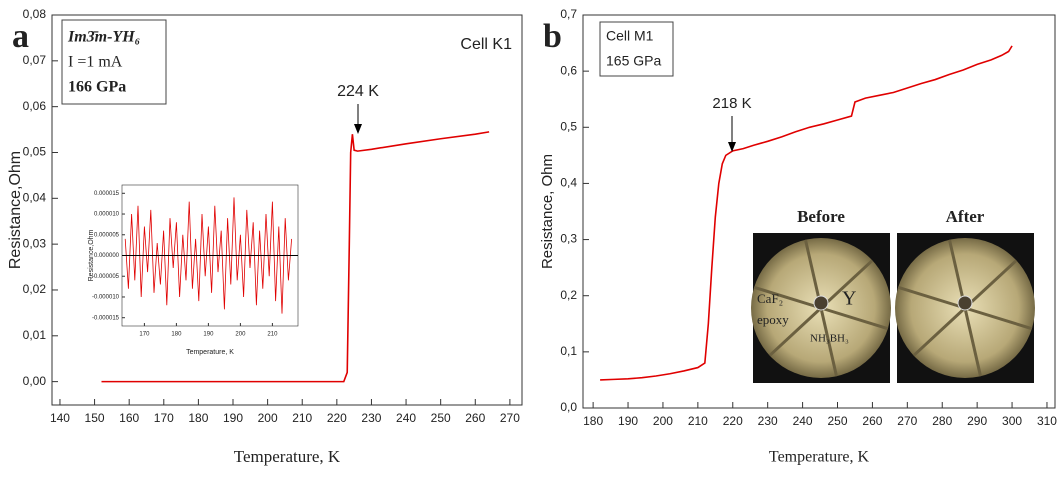 This screenshot has width=1064, height=477. Describe the element at coordinates (829, 339) in the screenshot. I see `photo-annotation: NH₃BH₃` at that location.